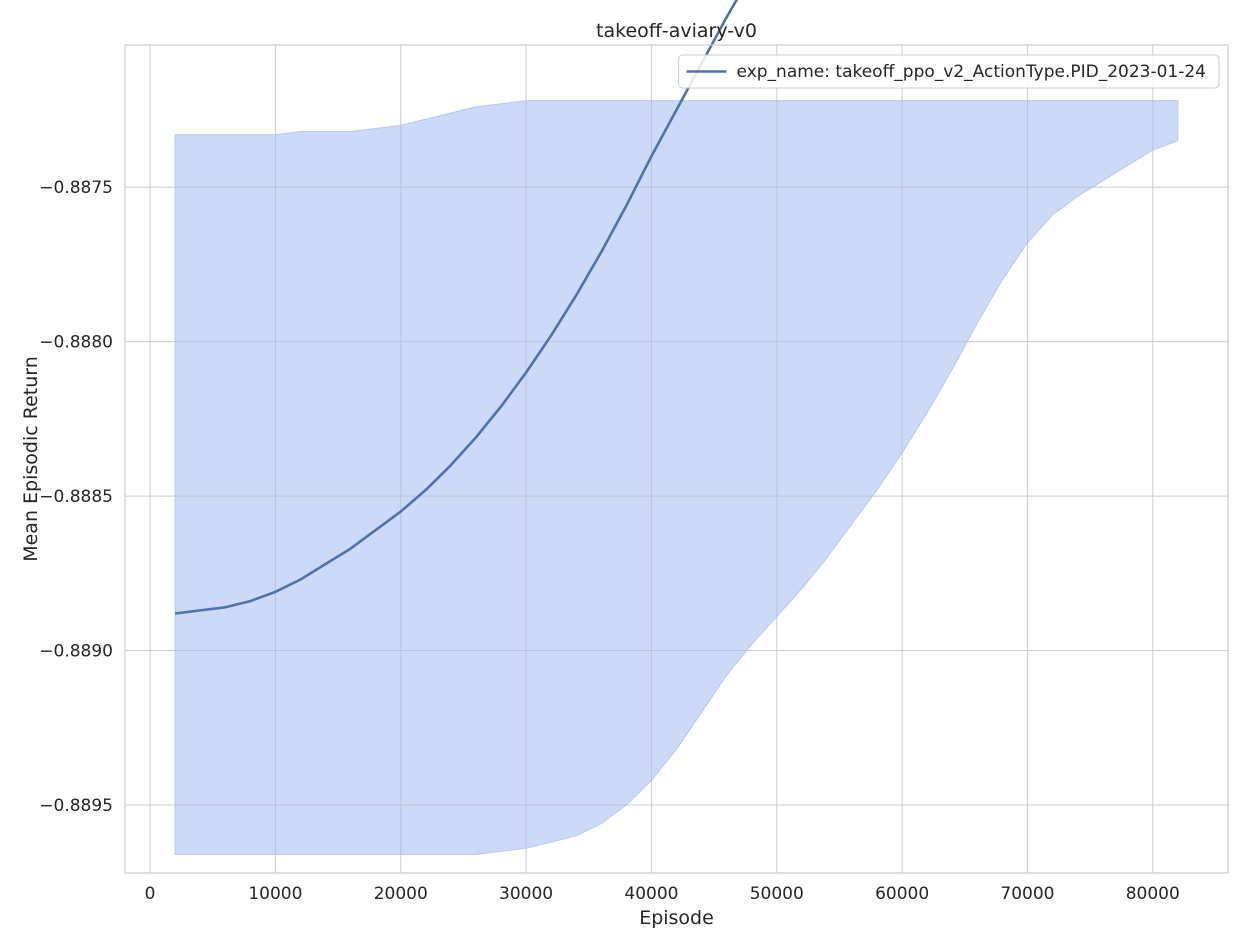 Image resolution: width=1250 pixels, height=950 pixels. What do you see at coordinates (777, 894) in the screenshot?
I see `x-tick-label: 50000` at bounding box center [777, 894].